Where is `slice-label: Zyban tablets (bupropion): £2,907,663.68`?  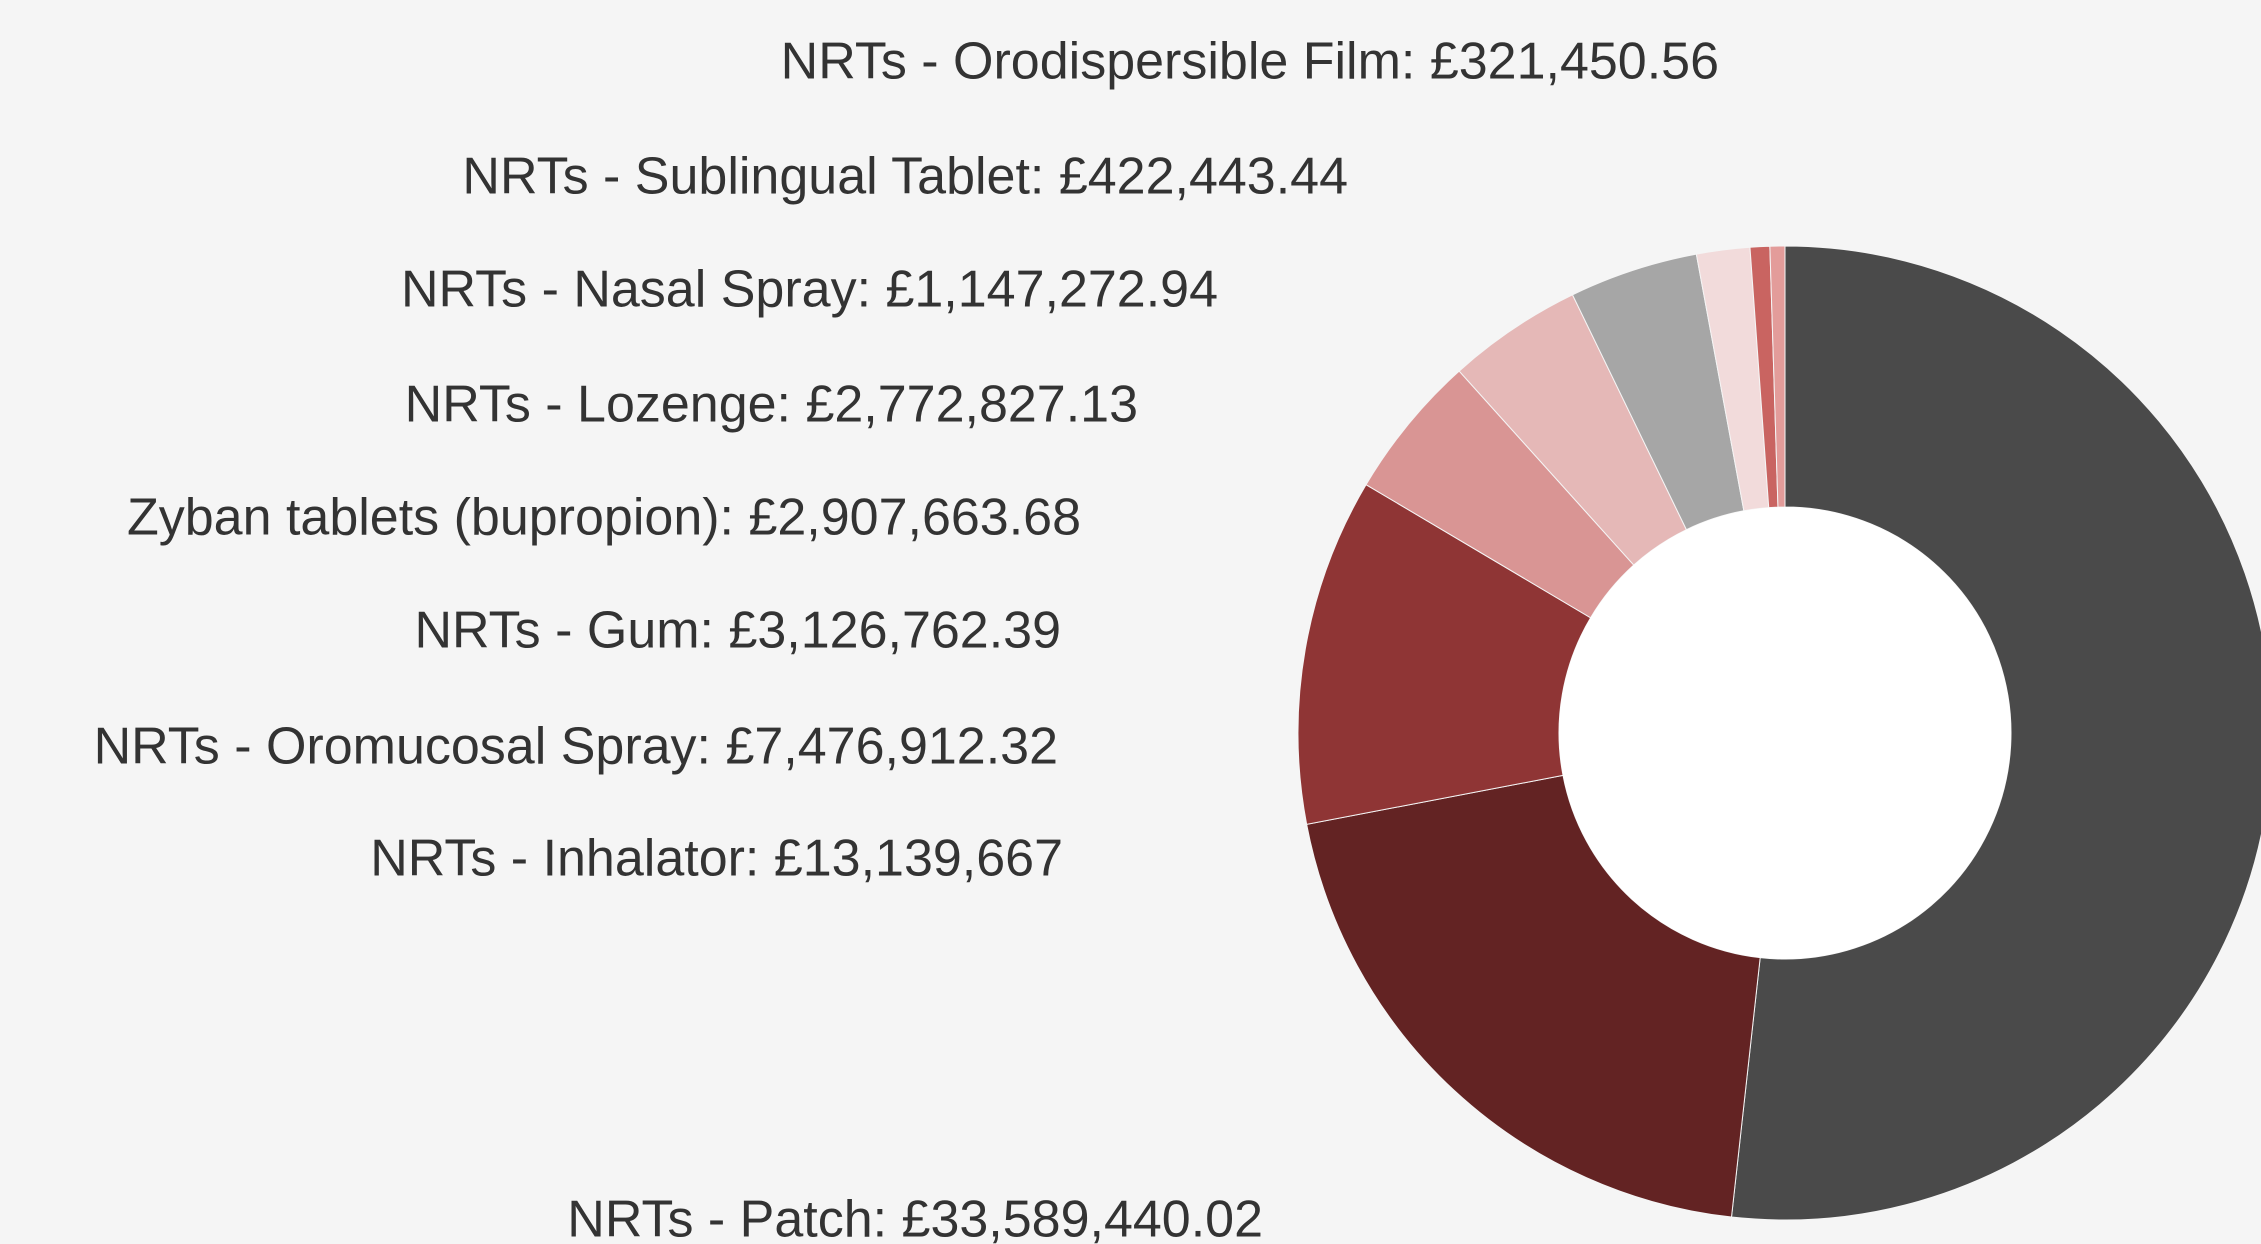 slice-label: Zyban tablets (bupropion): £2,907,663.68 is located at coordinates (604, 518).